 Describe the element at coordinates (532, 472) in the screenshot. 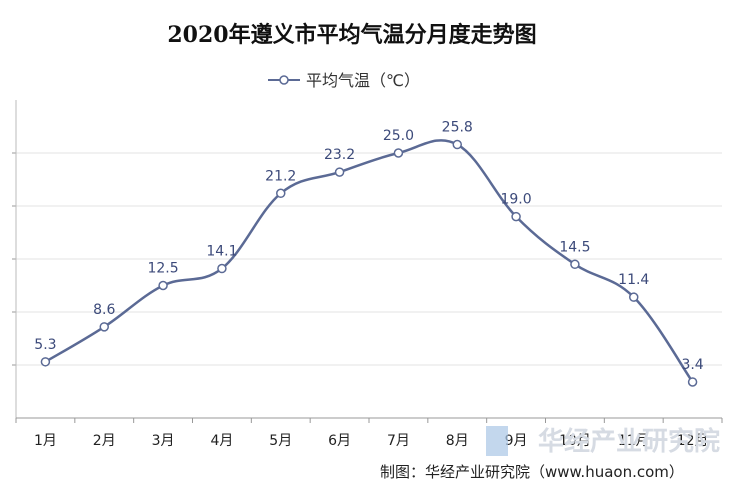

I see `source-note: 制图：华经产业研究院（www.huaon.com）` at that location.